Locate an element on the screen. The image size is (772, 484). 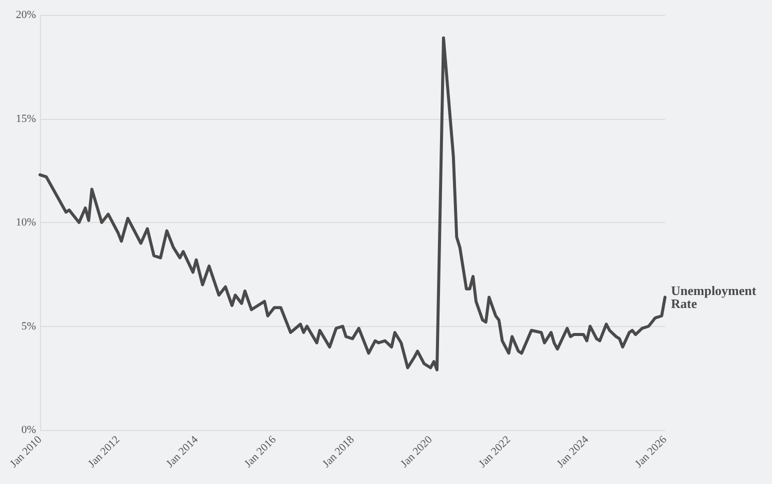
y-tick-label: 5% is located at coordinates (28, 326).